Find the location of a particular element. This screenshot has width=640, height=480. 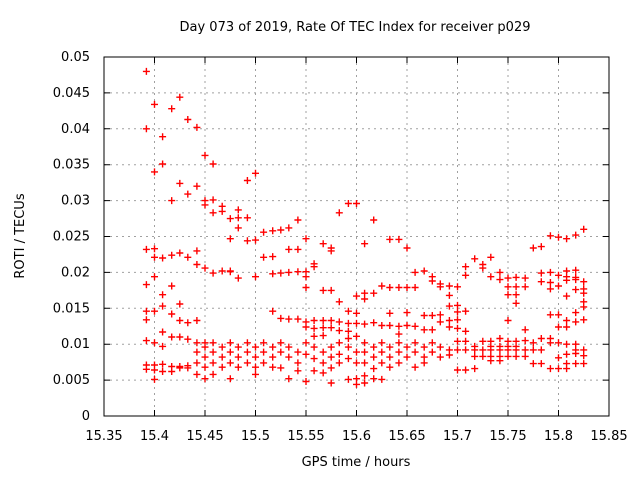

y-tick-label: 0.015 is located at coordinates (71, 308).